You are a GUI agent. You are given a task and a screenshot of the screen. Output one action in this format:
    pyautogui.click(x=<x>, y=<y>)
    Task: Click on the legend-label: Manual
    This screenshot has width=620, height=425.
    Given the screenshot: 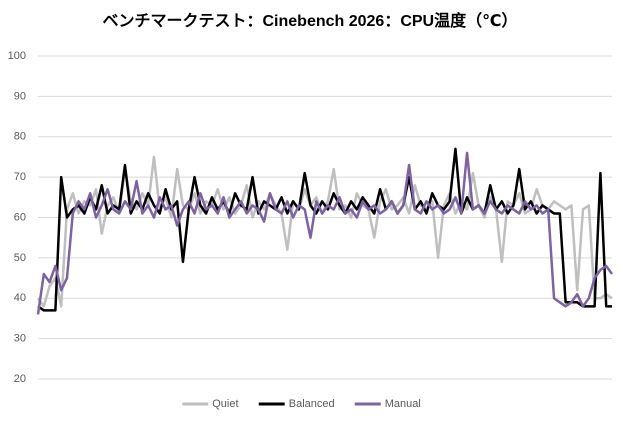 What is the action you would take?
    pyautogui.click(x=403, y=404)
    